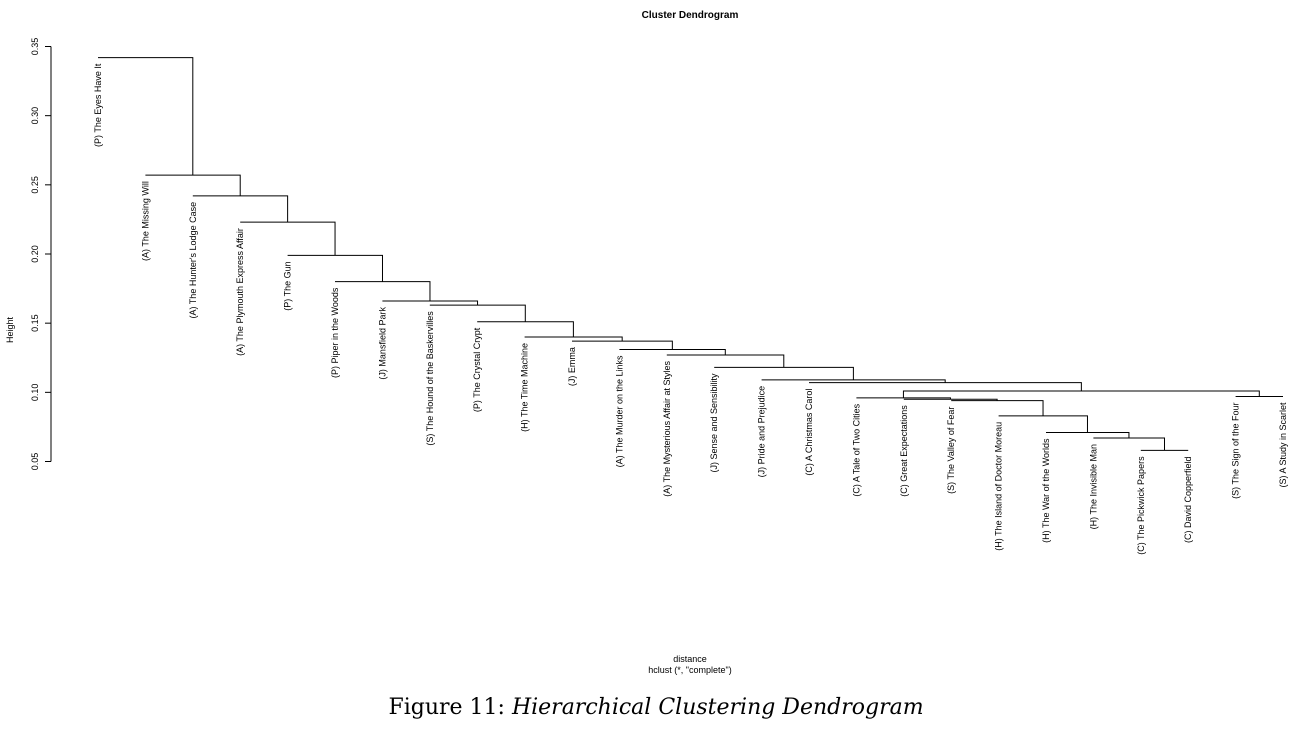  What do you see at coordinates (619, 411) in the screenshot?
I see `leaf-label: (A) The Murder on the Links` at bounding box center [619, 411].